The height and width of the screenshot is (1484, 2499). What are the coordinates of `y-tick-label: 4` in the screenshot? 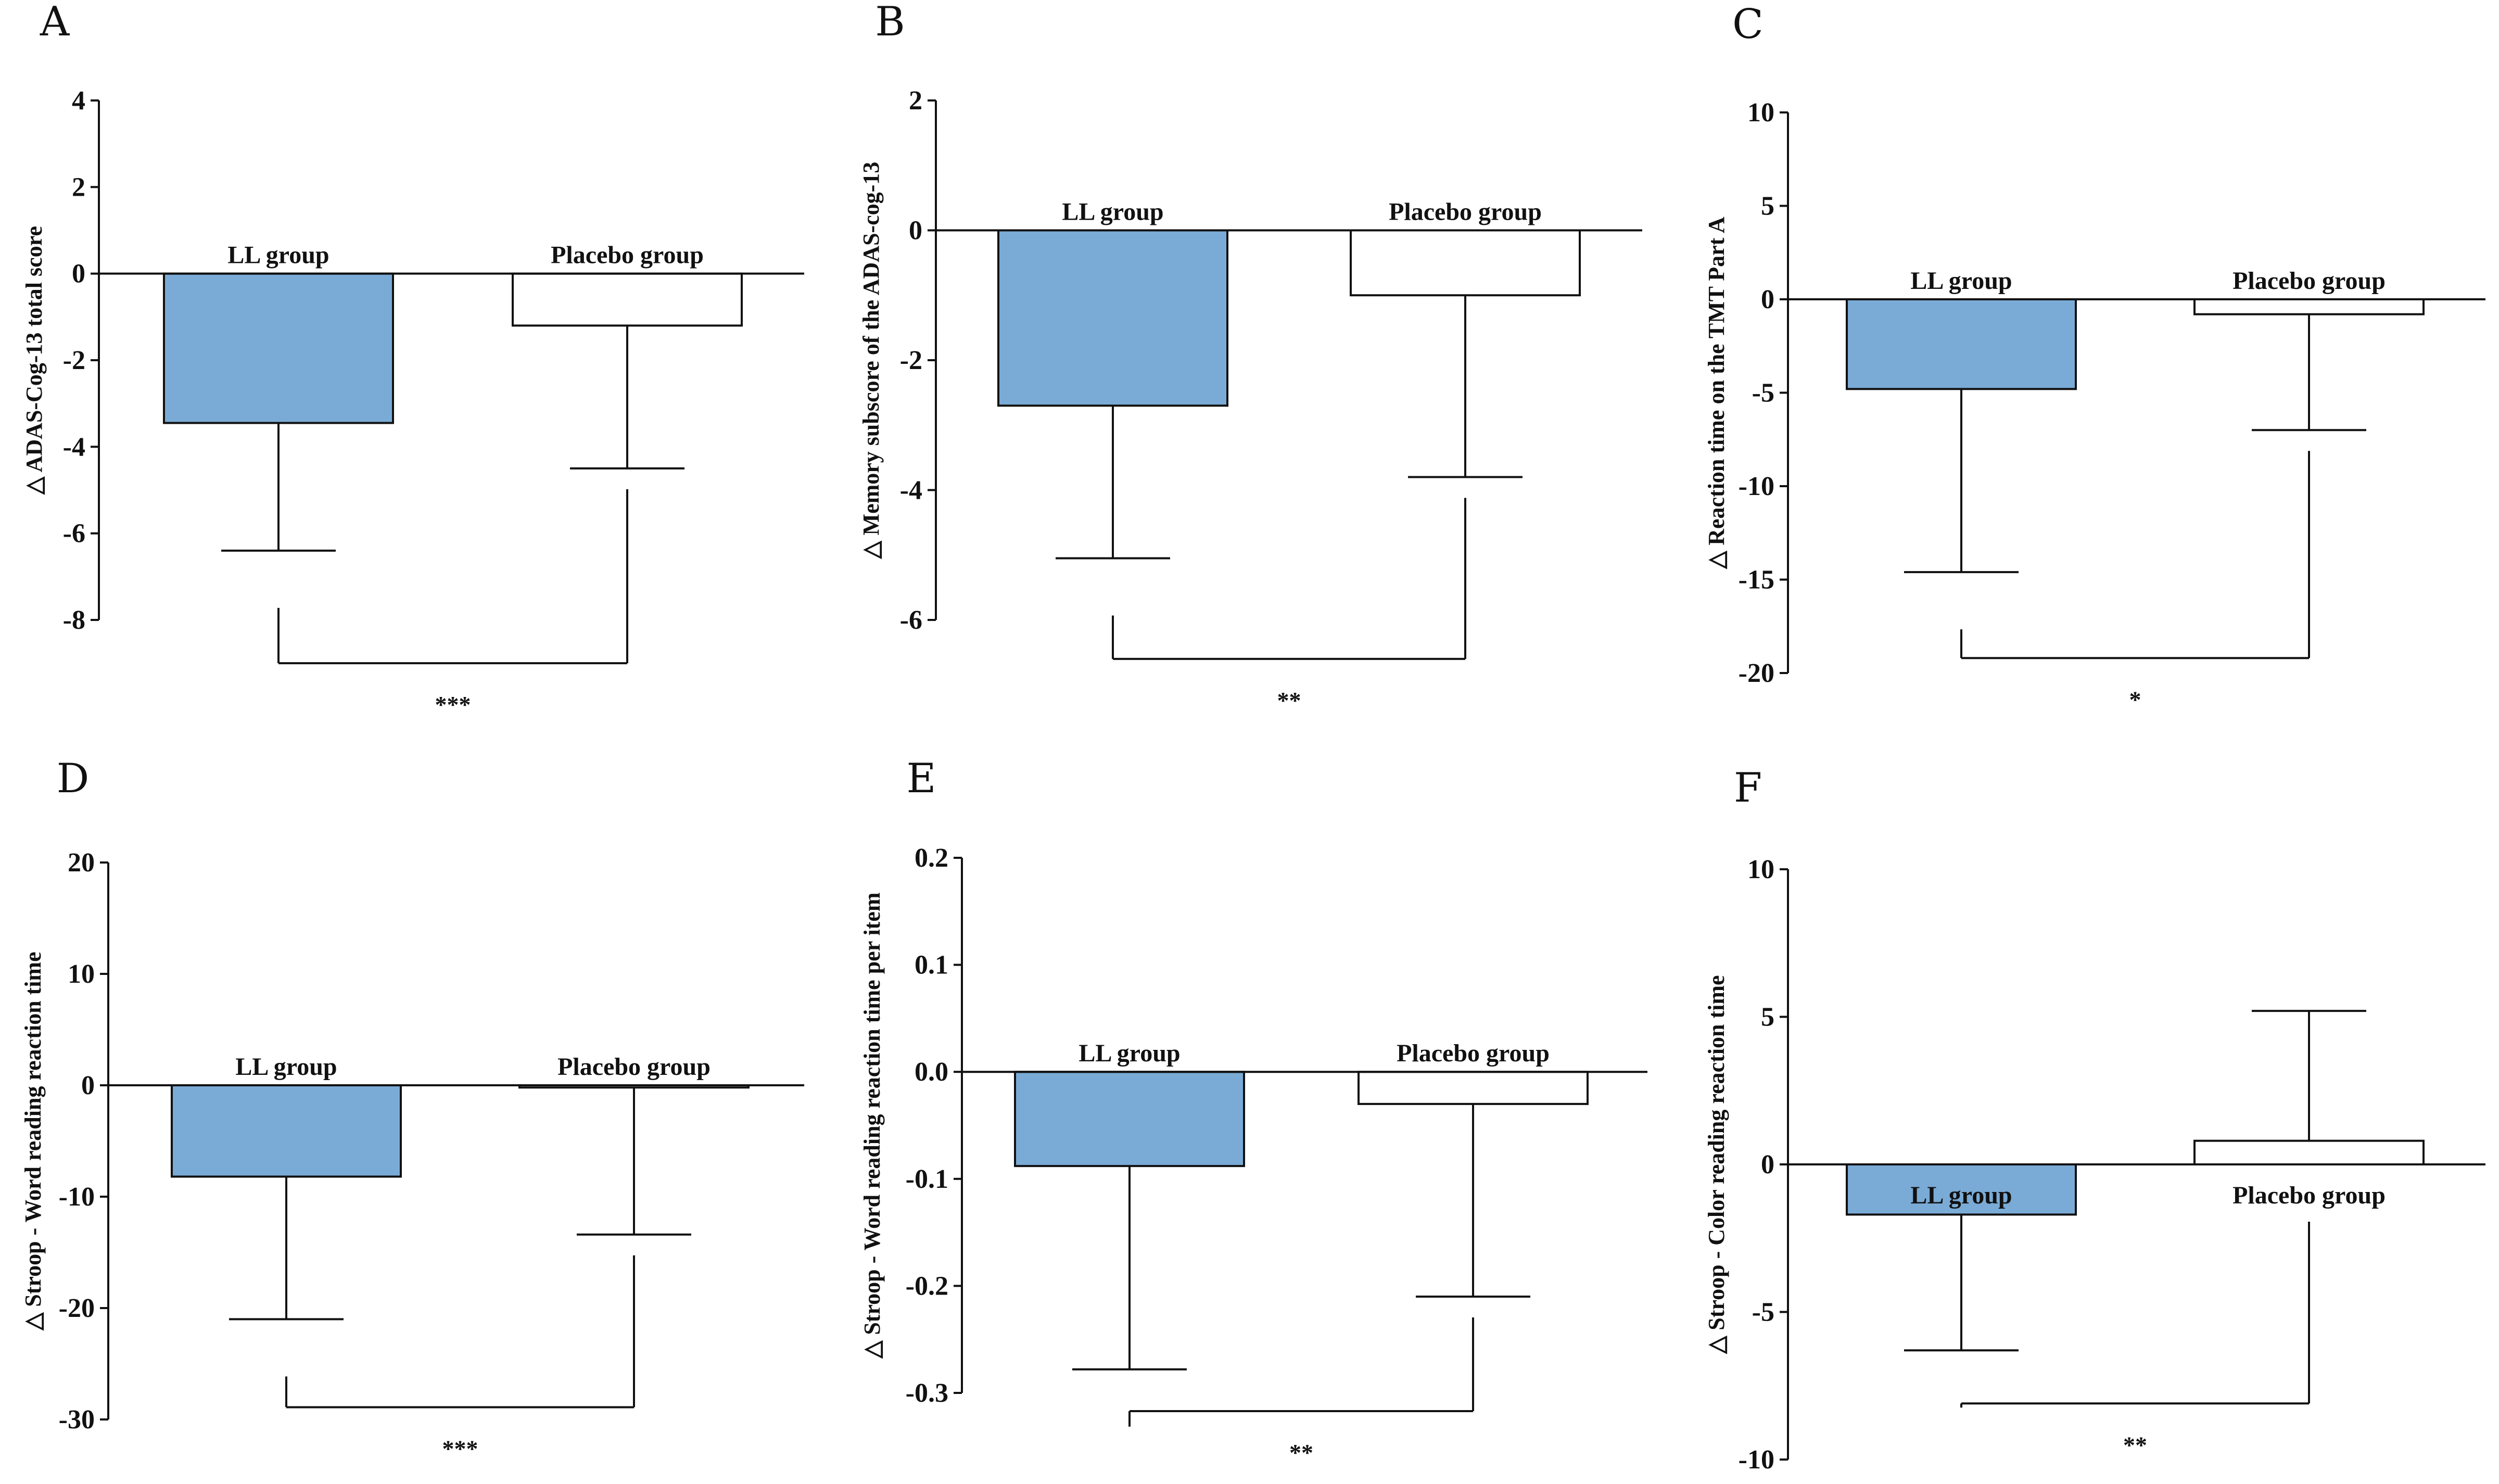 It's located at (78, 101).